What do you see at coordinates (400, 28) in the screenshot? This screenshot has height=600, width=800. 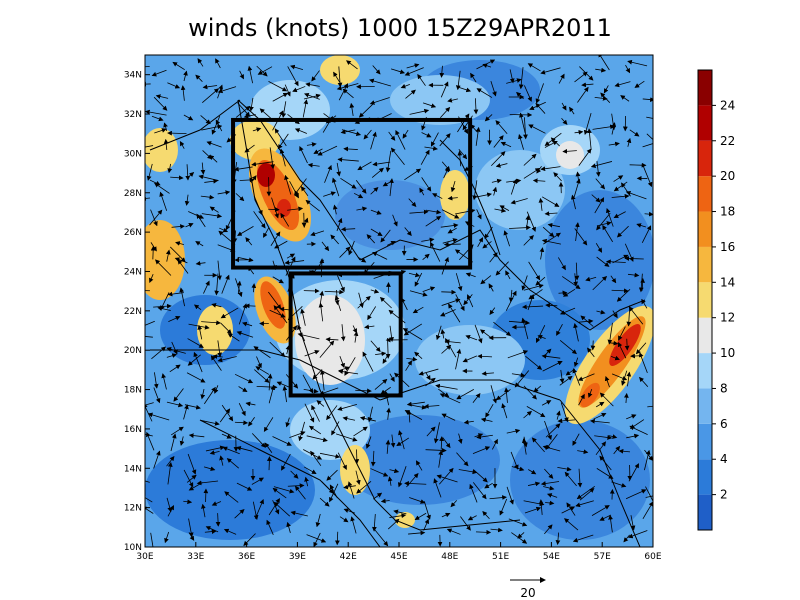 I see `chart-title: winds (knots) 1000 15Z29APR2011` at bounding box center [400, 28].